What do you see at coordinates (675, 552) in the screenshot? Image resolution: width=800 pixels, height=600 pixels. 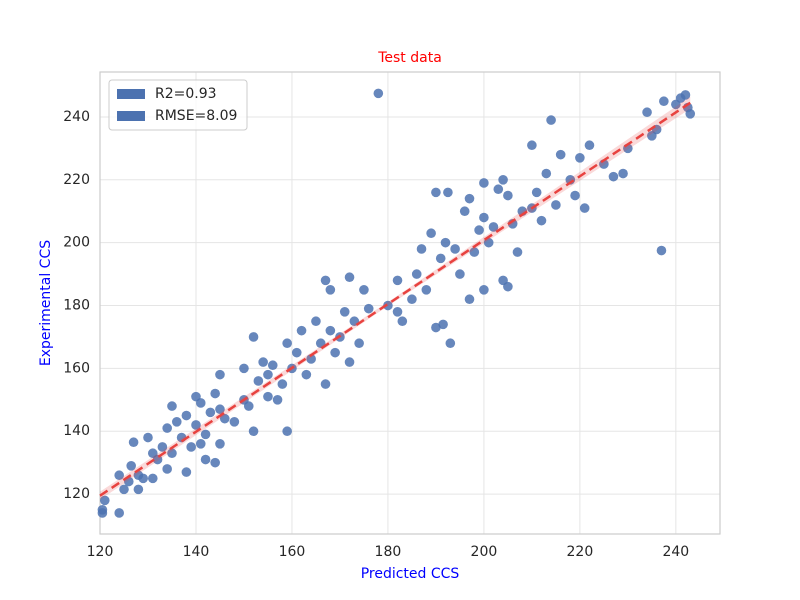 I see `x-tick-label: 240` at bounding box center [675, 552].